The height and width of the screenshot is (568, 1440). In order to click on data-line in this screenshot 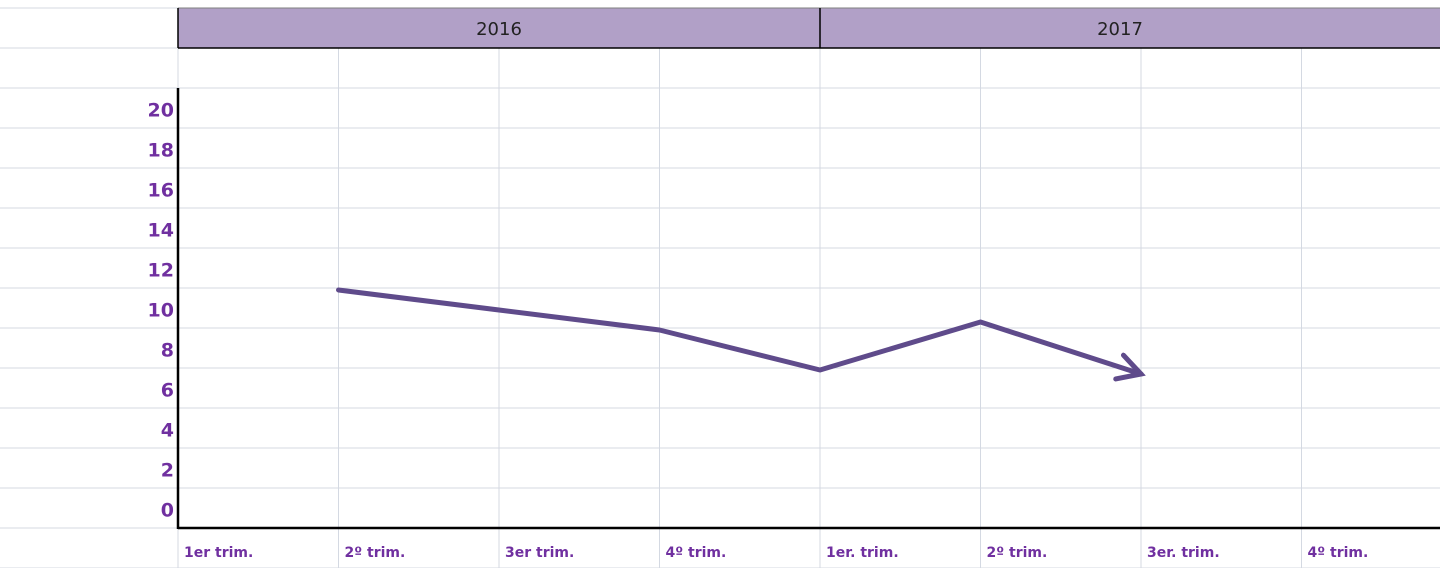, I will do `click(739, 330)`.